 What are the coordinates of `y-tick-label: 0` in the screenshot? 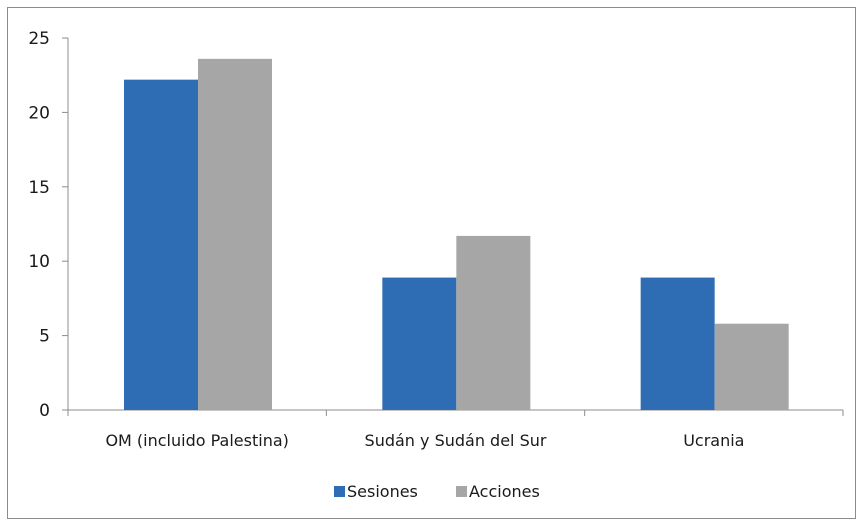 It's located at (44, 411).